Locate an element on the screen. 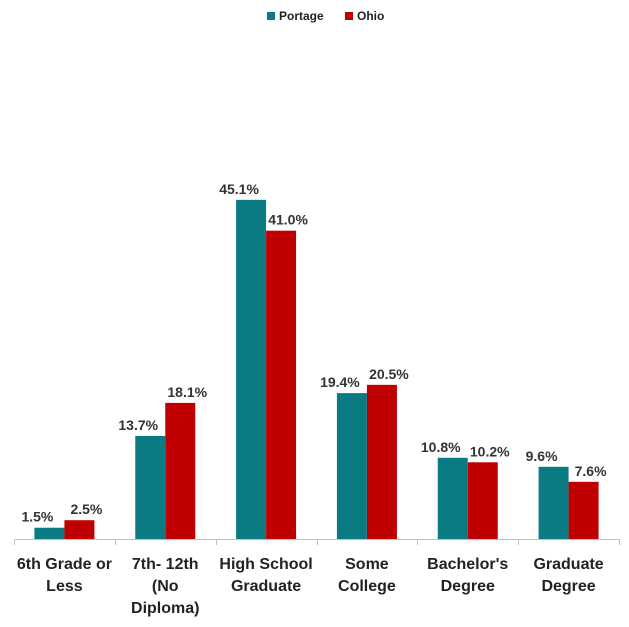 The height and width of the screenshot is (627, 629). legend-swatch-portage is located at coordinates (271, 16).